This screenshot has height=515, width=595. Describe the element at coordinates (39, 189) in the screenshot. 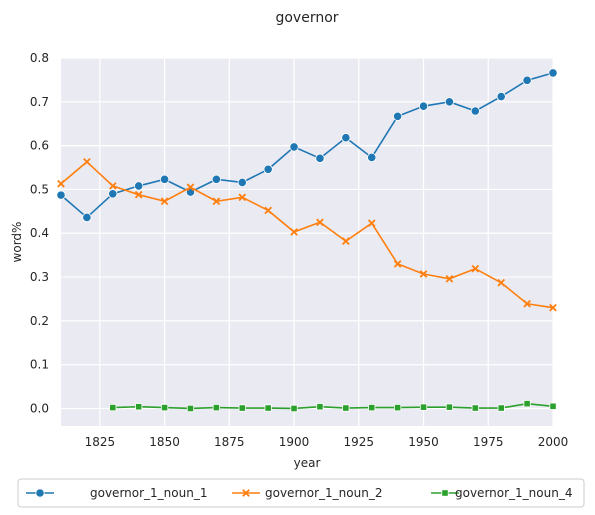

I see `y-tick-label: 0.5` at that location.